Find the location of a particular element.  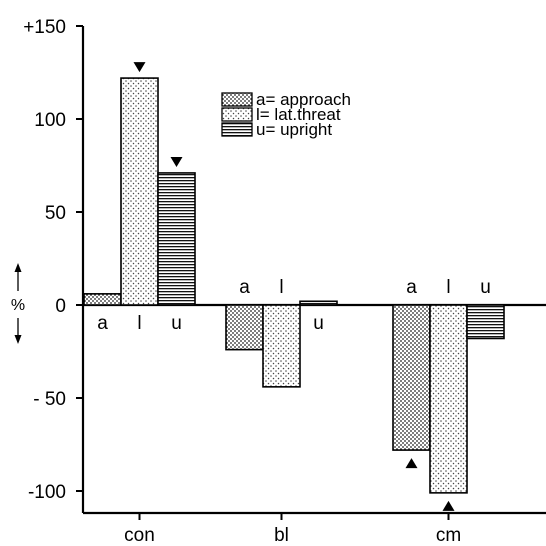

y-tick-label: -100 is located at coordinates (47, 492).